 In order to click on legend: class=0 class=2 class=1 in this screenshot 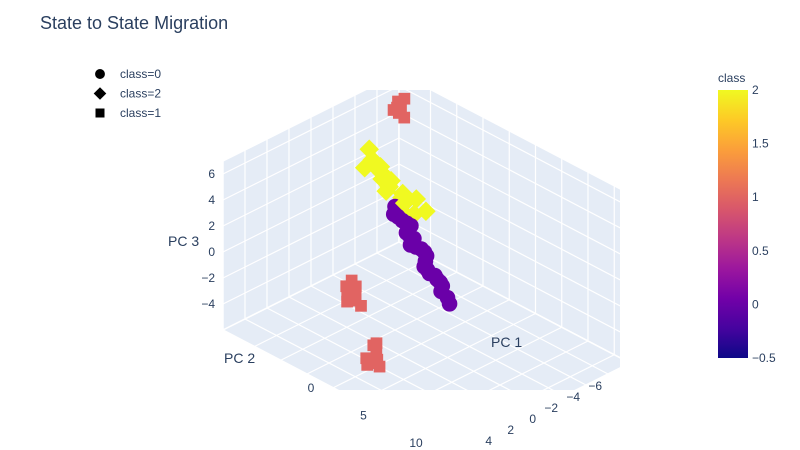, I will do `click(127, 93)`.